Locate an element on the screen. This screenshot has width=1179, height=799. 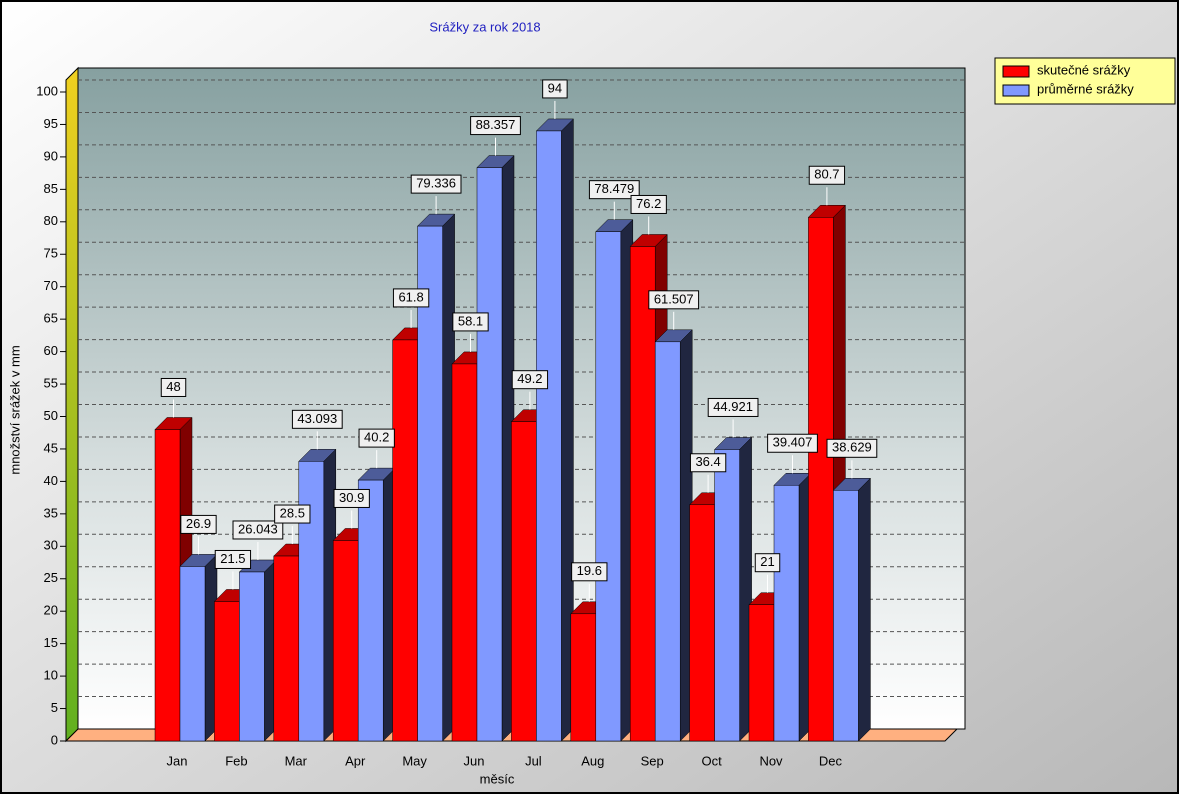
data-label: 80.7 is located at coordinates (826, 174).